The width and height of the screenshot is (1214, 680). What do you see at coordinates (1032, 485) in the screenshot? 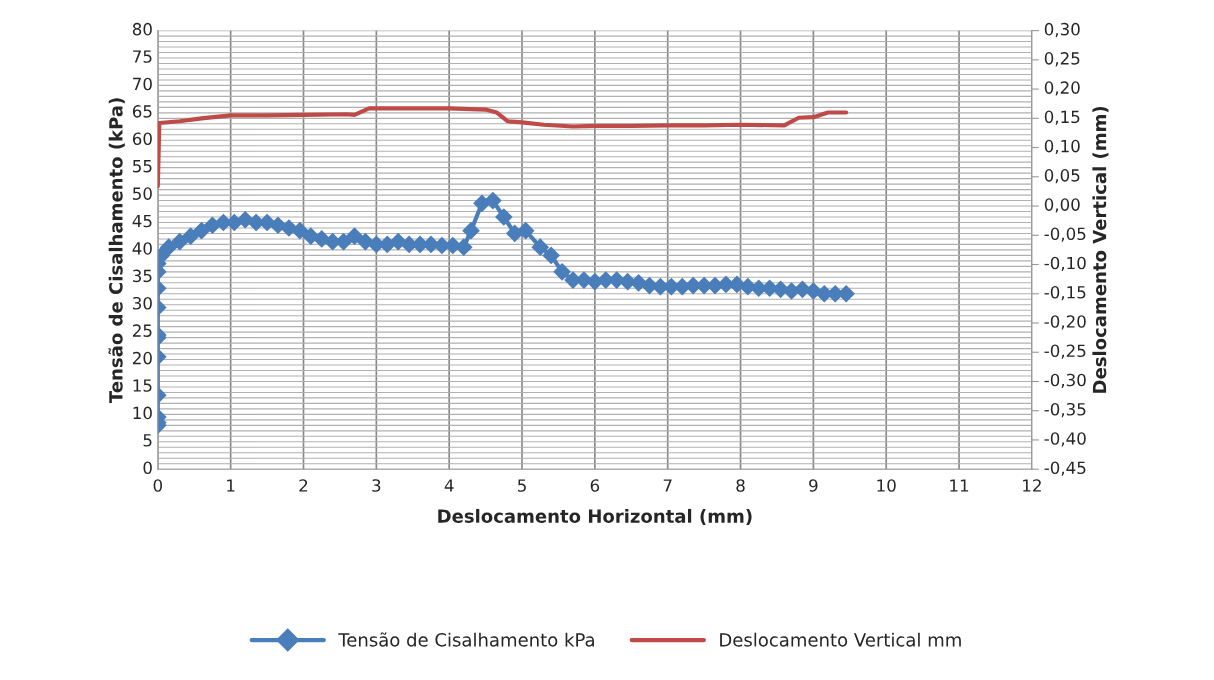
I see `x-tick-label: 12` at bounding box center [1032, 485].